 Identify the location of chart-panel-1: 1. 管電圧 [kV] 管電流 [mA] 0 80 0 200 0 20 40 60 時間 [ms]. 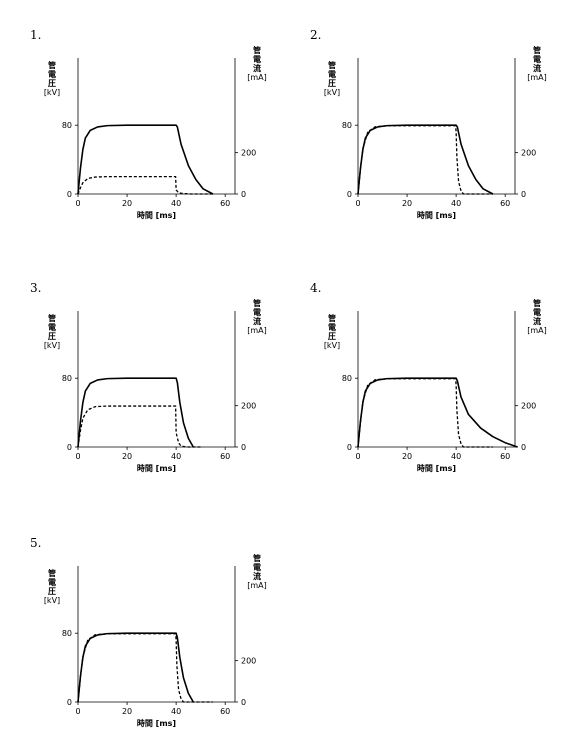
(158, 129).